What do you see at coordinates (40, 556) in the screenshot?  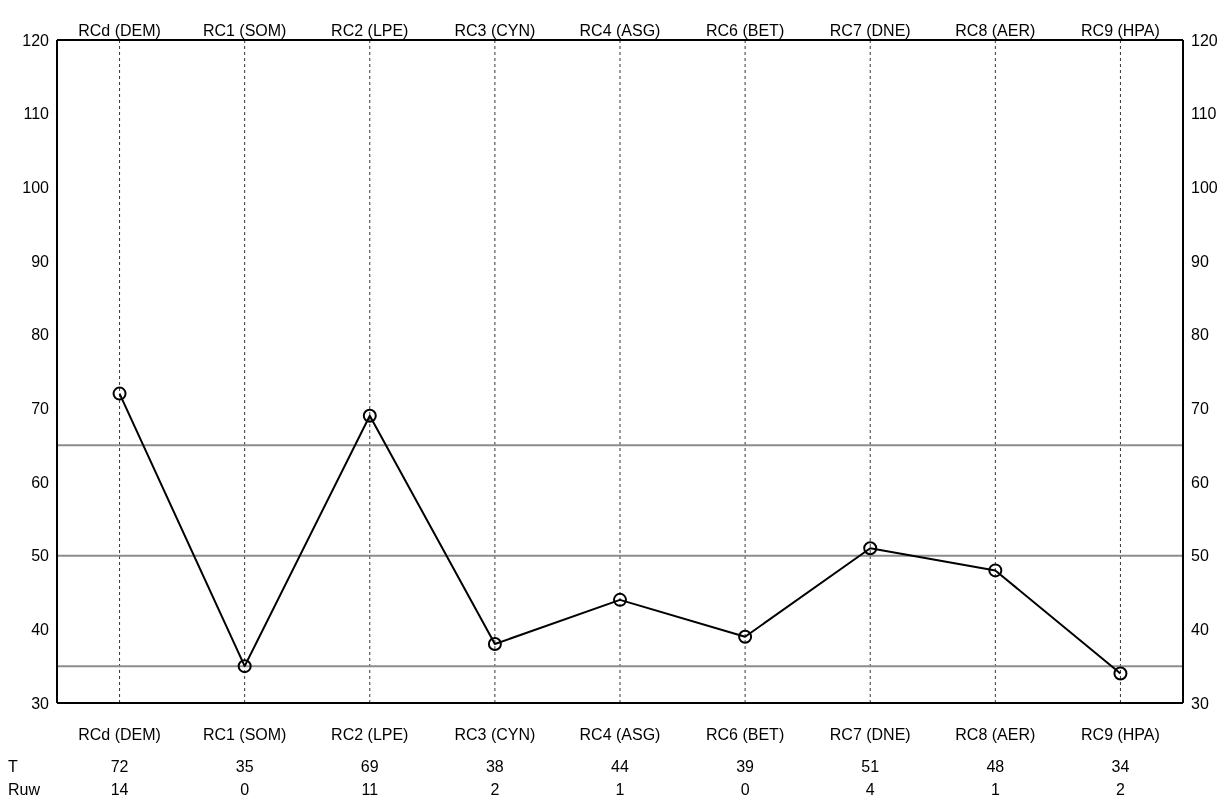 I see `y-tick-label: 50` at bounding box center [40, 556].